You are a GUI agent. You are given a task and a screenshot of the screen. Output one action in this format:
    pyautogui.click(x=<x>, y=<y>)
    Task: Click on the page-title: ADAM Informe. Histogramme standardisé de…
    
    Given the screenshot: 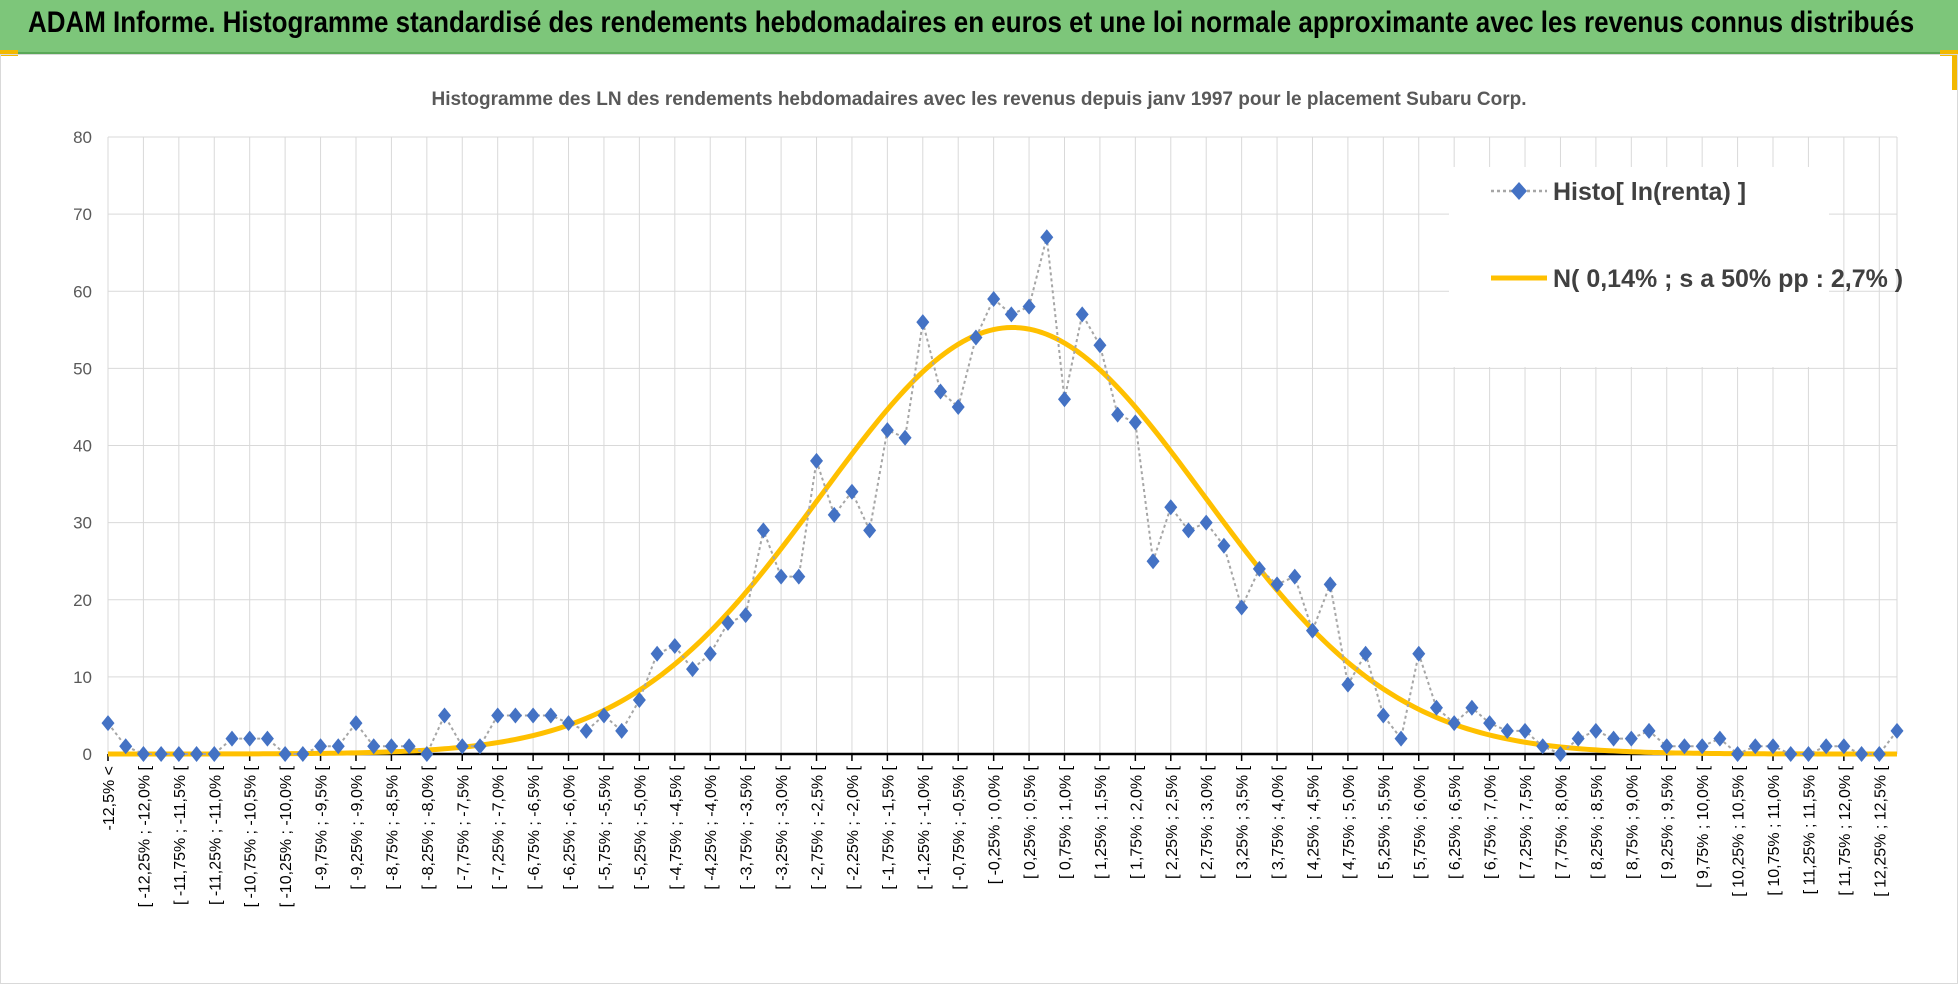 What is the action you would take?
    pyautogui.click(x=971, y=22)
    